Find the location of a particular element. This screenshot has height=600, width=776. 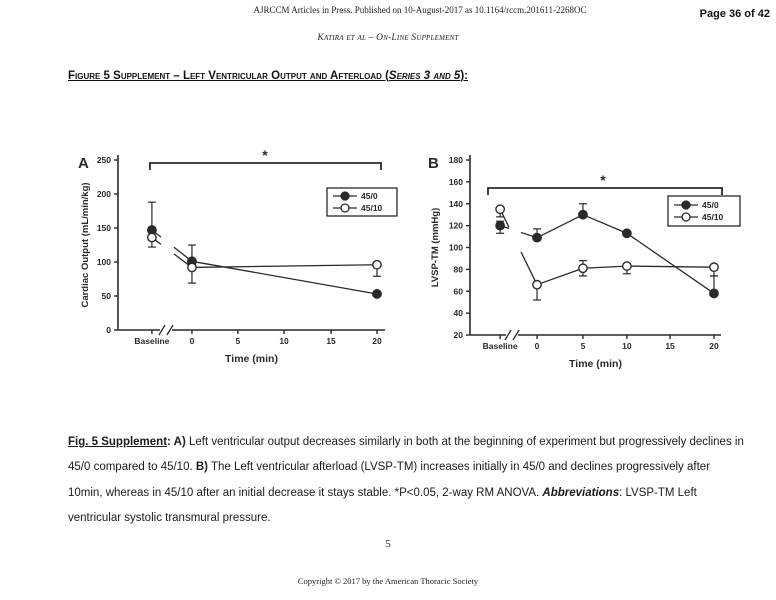

figure-heading-segment: ): is located at coordinates (464, 76).